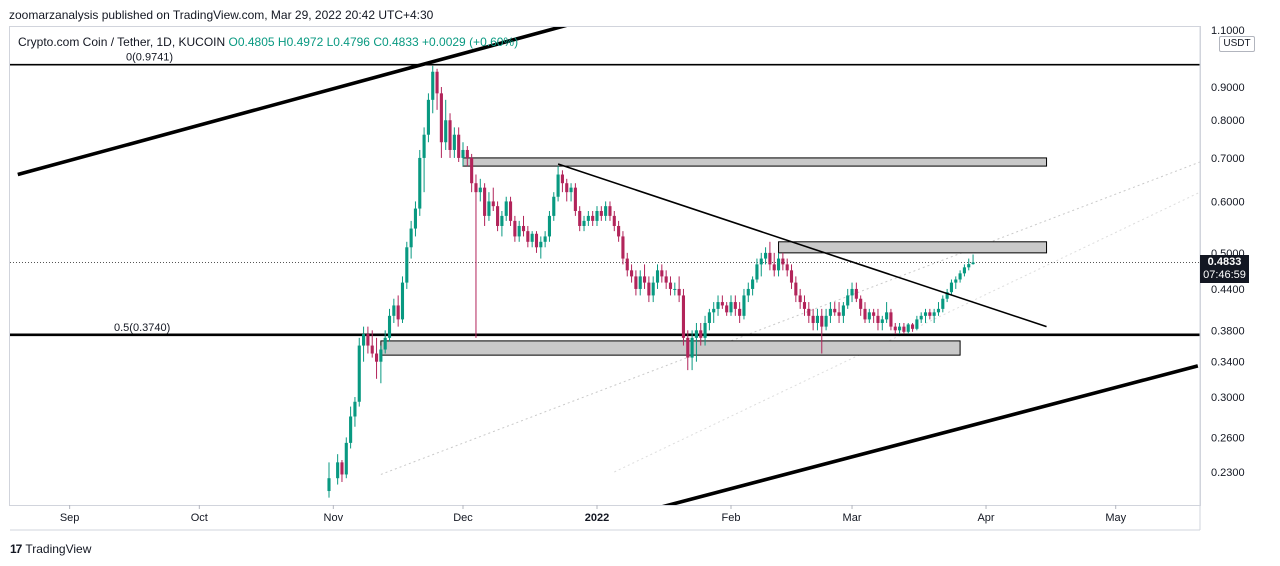  What do you see at coordinates (1228, 363) in the screenshot?
I see `y-tick-label: 0.3400` at bounding box center [1228, 363].